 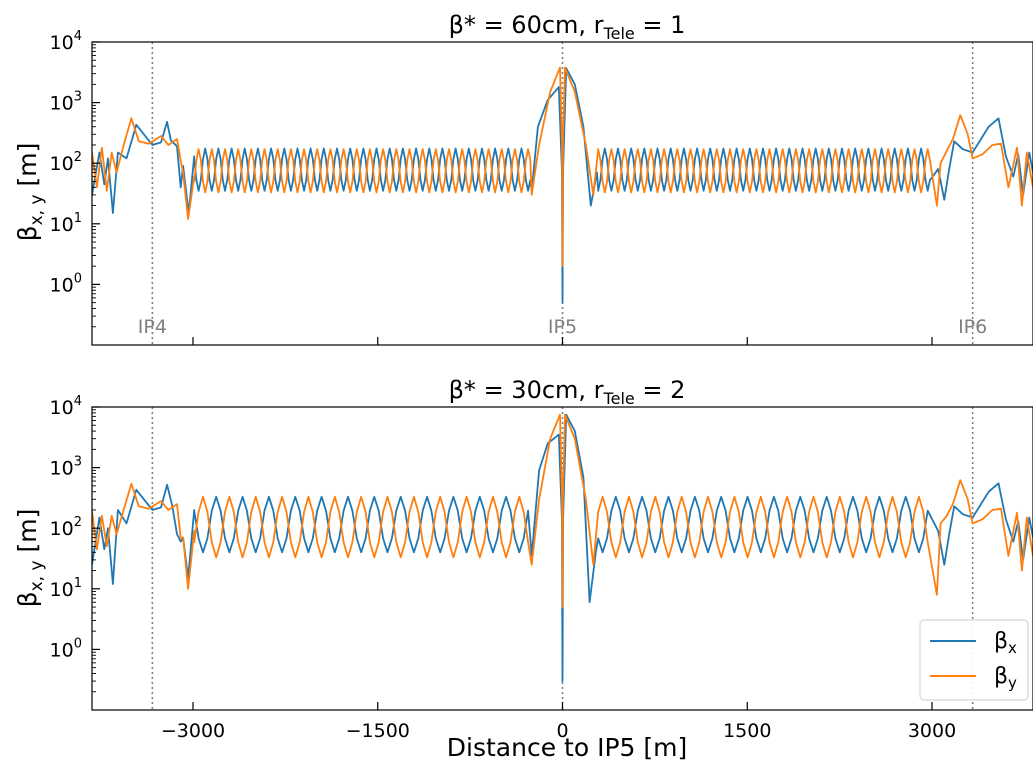 What do you see at coordinates (974, 660) in the screenshot?
I see `legend: βx βy` at bounding box center [974, 660].